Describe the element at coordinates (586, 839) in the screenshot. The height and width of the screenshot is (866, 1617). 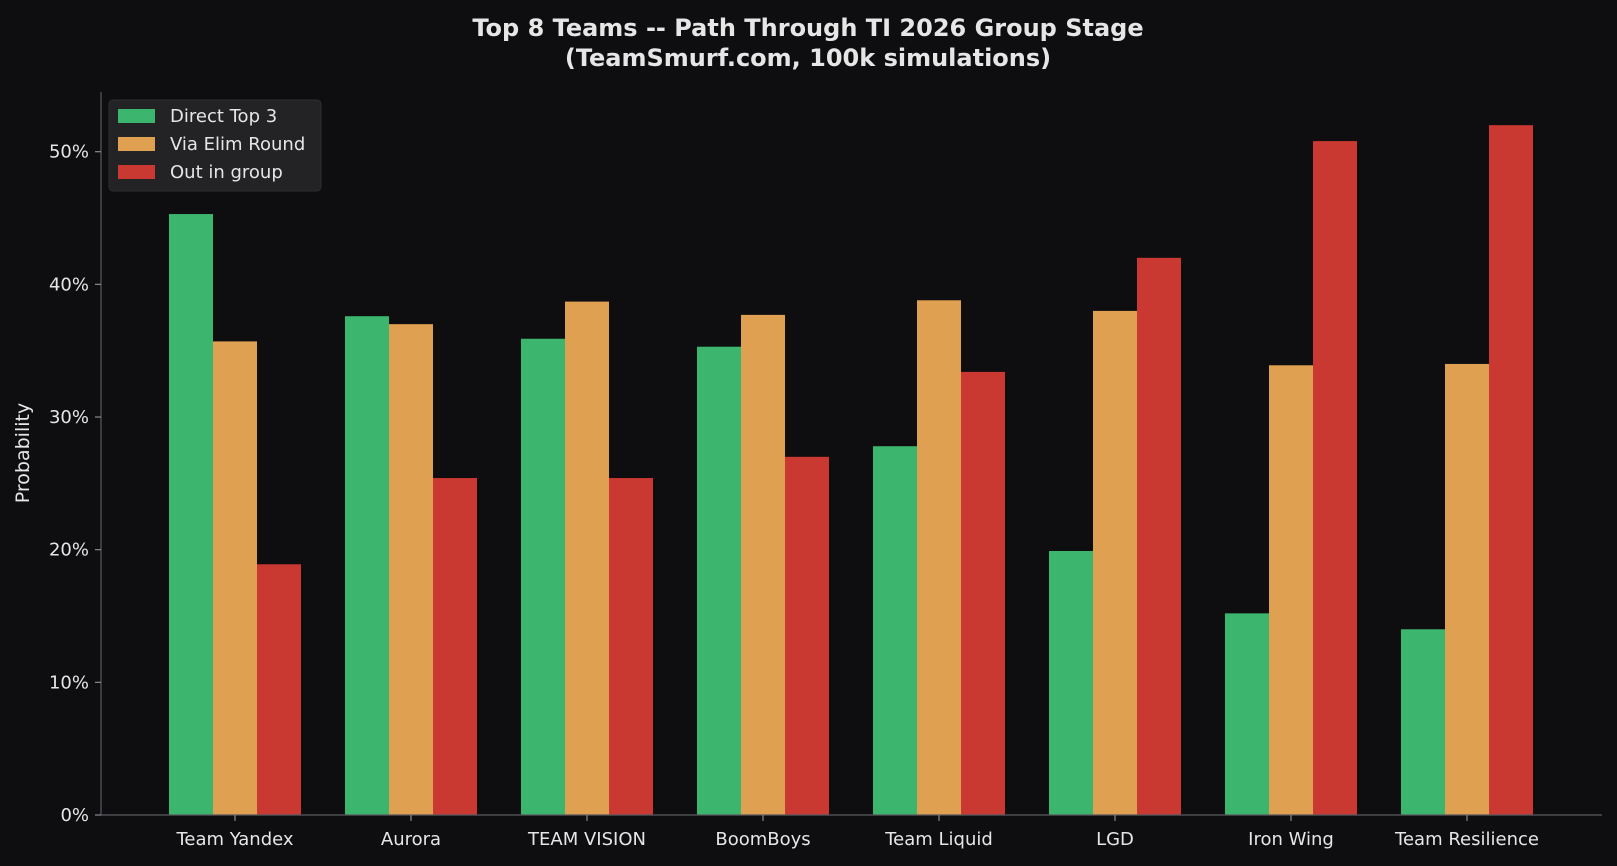
I see `x-tick-label: TEAM VISION` at that location.